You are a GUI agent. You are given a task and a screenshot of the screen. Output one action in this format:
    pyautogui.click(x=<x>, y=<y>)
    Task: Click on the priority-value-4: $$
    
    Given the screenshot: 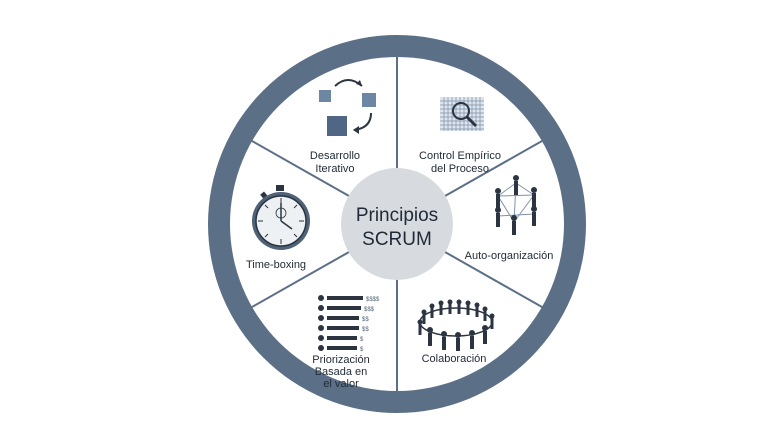 What is the action you would take?
    pyautogui.click(x=365, y=330)
    